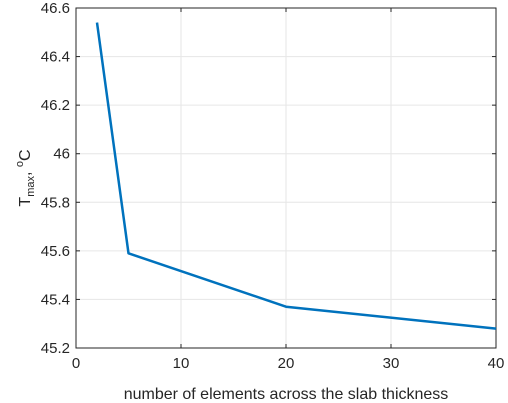 The image size is (508, 403). Describe the element at coordinates (25, 155) in the screenshot. I see `y-axis-label-unit: C` at that location.